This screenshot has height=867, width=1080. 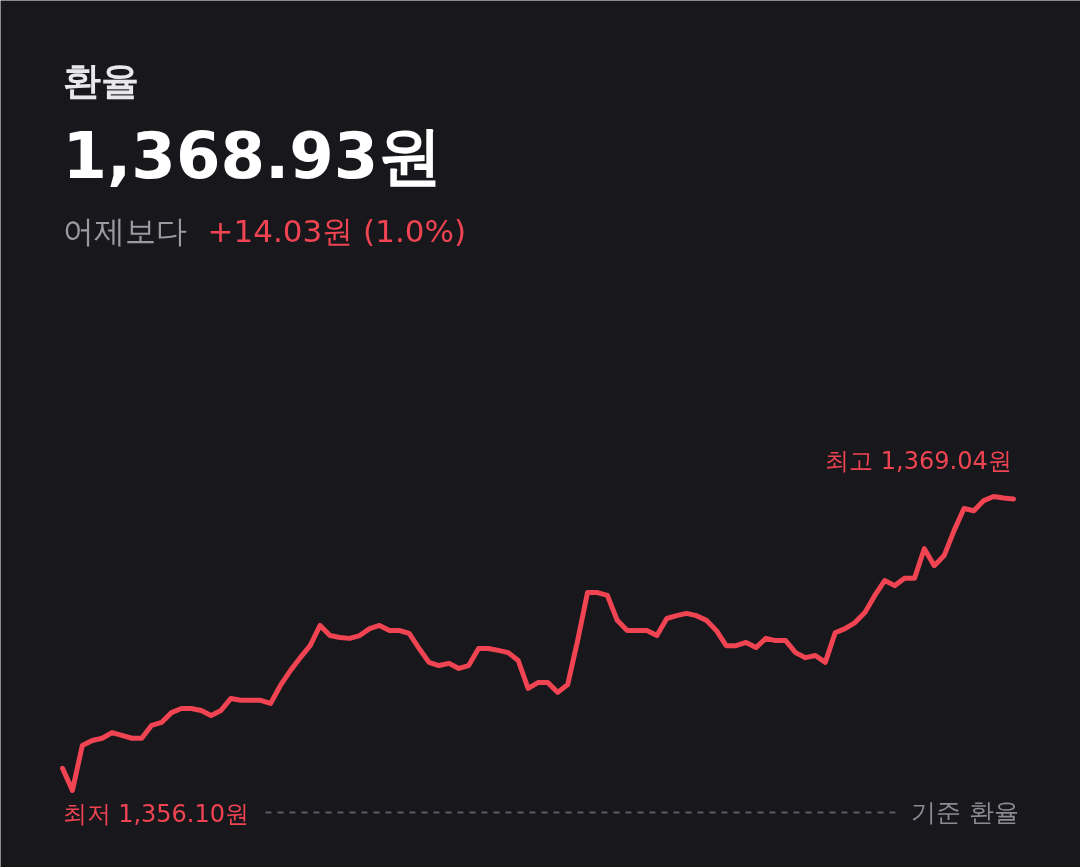 I want to click on text: 어제보다, so click(x=124, y=230).